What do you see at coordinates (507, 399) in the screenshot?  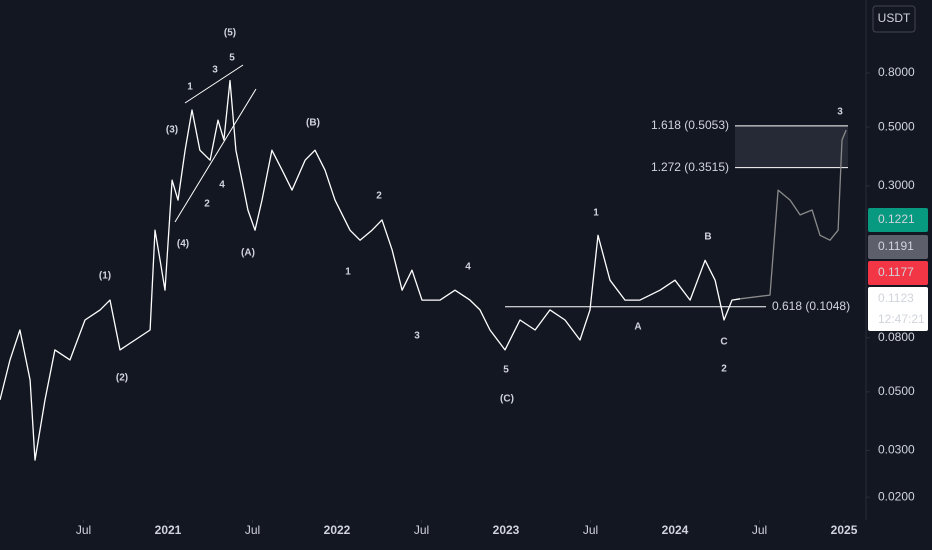 I see `wave-label: (C)` at bounding box center [507, 399].